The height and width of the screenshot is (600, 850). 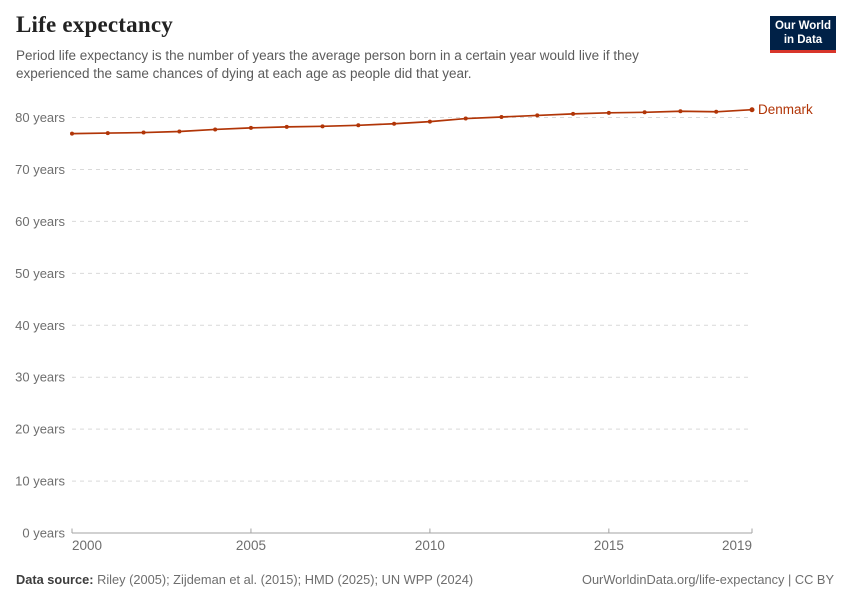 I want to click on y-axis-tick-label: 50 years, so click(x=40, y=273).